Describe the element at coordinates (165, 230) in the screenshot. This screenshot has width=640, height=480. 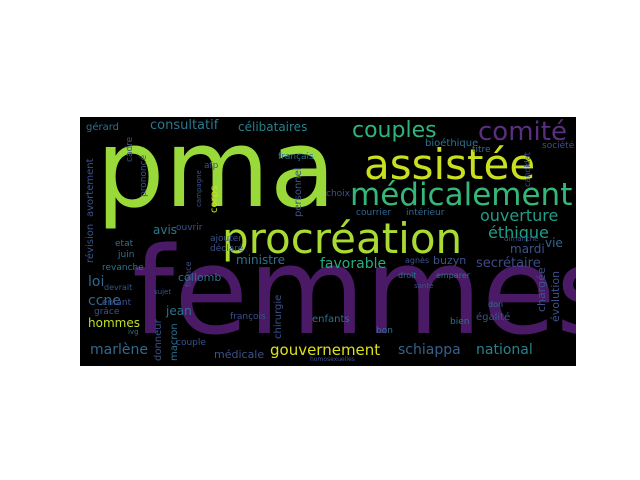
I see `word-avis: avis` at that location.